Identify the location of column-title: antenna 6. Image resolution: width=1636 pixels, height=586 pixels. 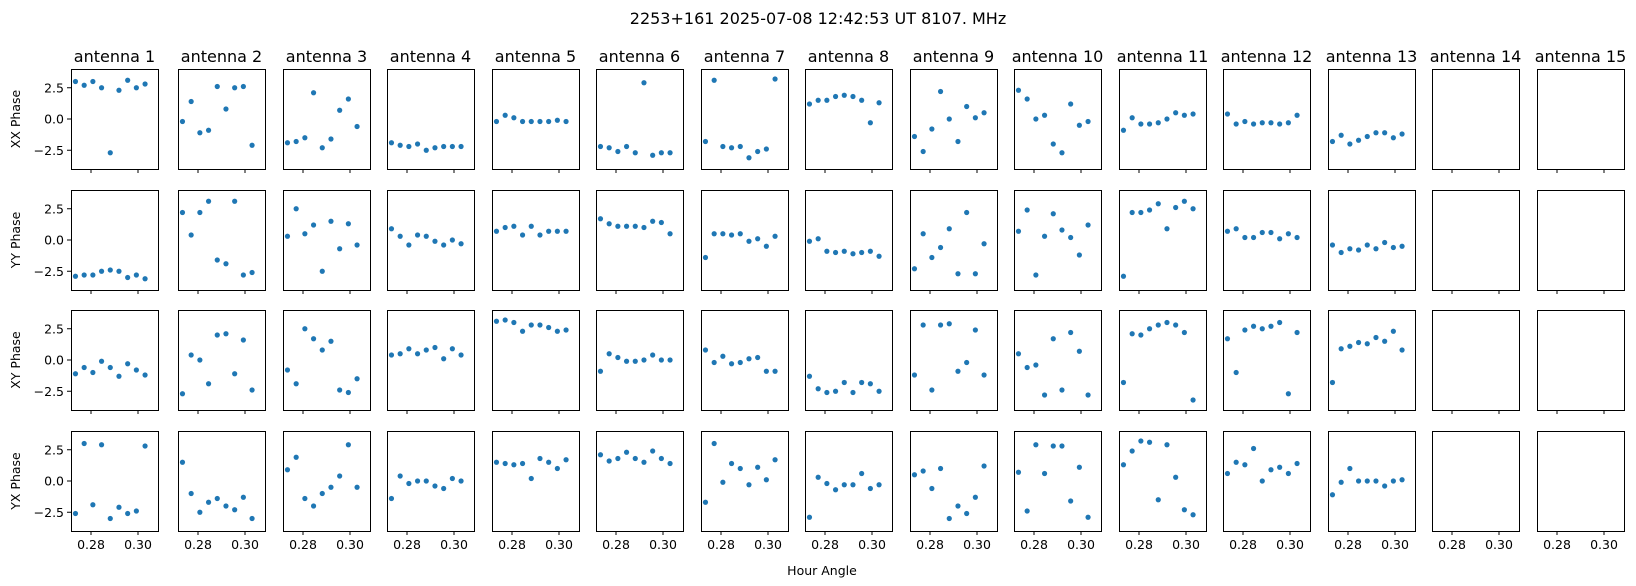
(639, 56).